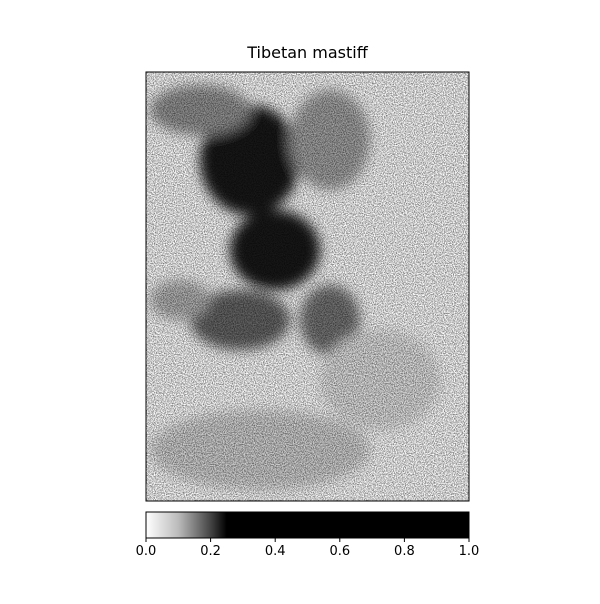 The height and width of the screenshot is (604, 600). Describe the element at coordinates (307, 525) in the screenshot. I see `colorbar-gradient` at that location.